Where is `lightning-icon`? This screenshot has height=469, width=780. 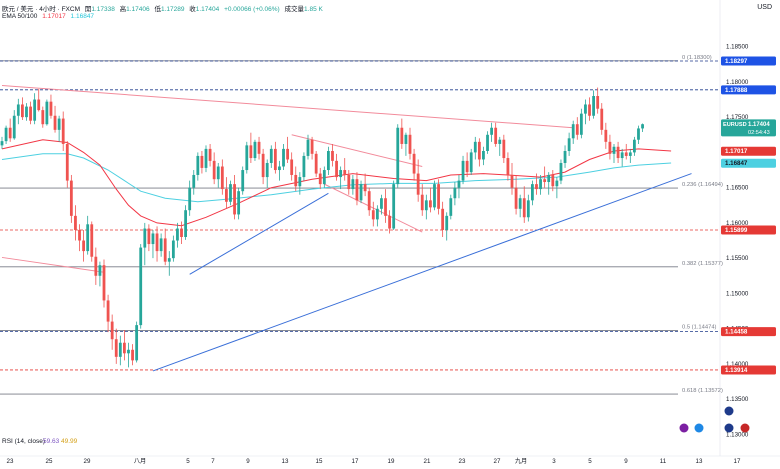 lightning-icon is located at coordinates (684, 428).